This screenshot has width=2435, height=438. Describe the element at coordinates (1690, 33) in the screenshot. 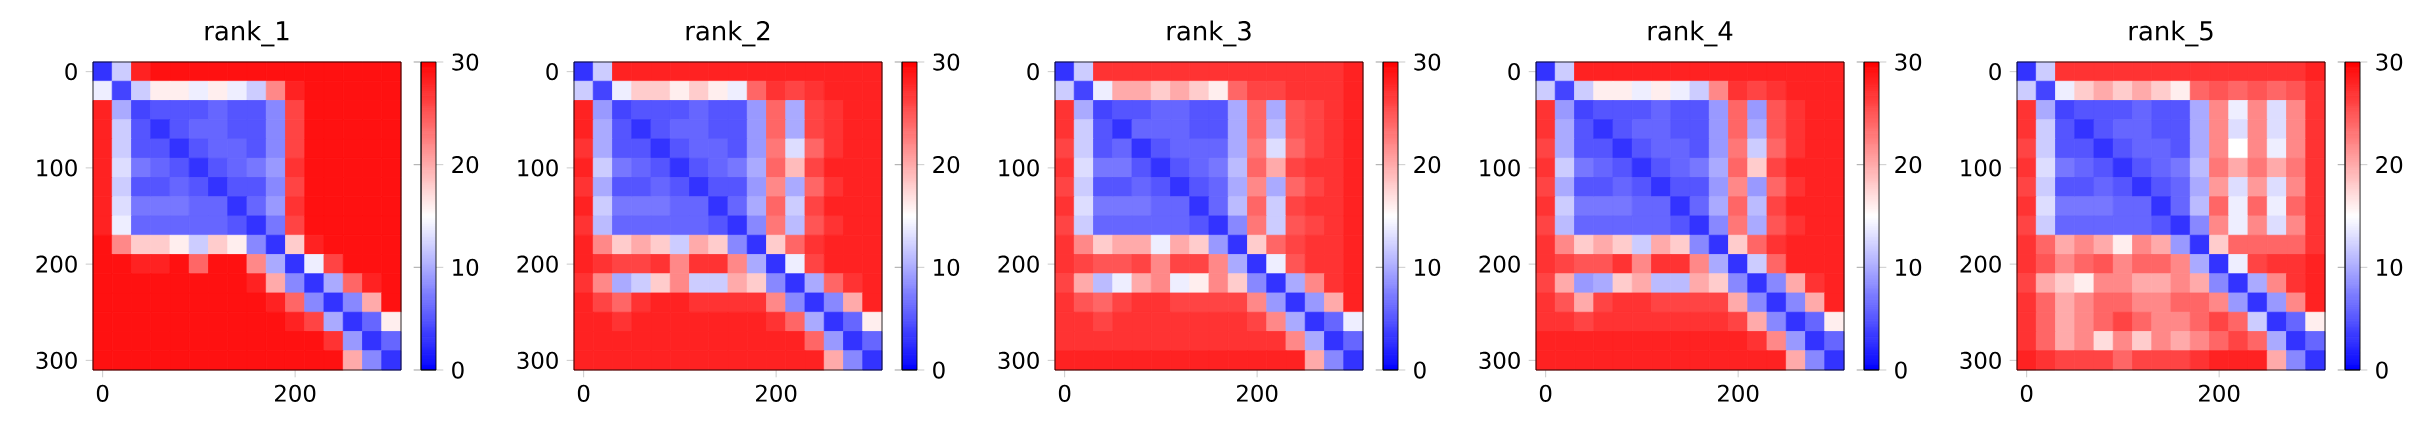

I see `chart-title: rank_4` at that location.